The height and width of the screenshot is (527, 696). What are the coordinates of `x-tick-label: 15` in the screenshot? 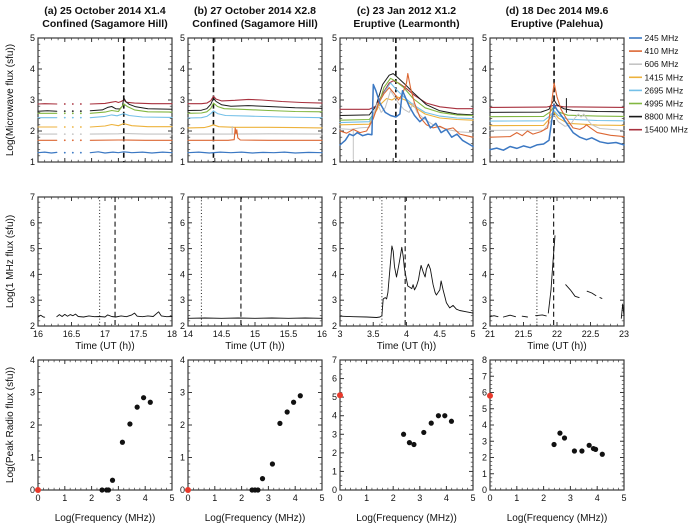 It's located at (255, 334).